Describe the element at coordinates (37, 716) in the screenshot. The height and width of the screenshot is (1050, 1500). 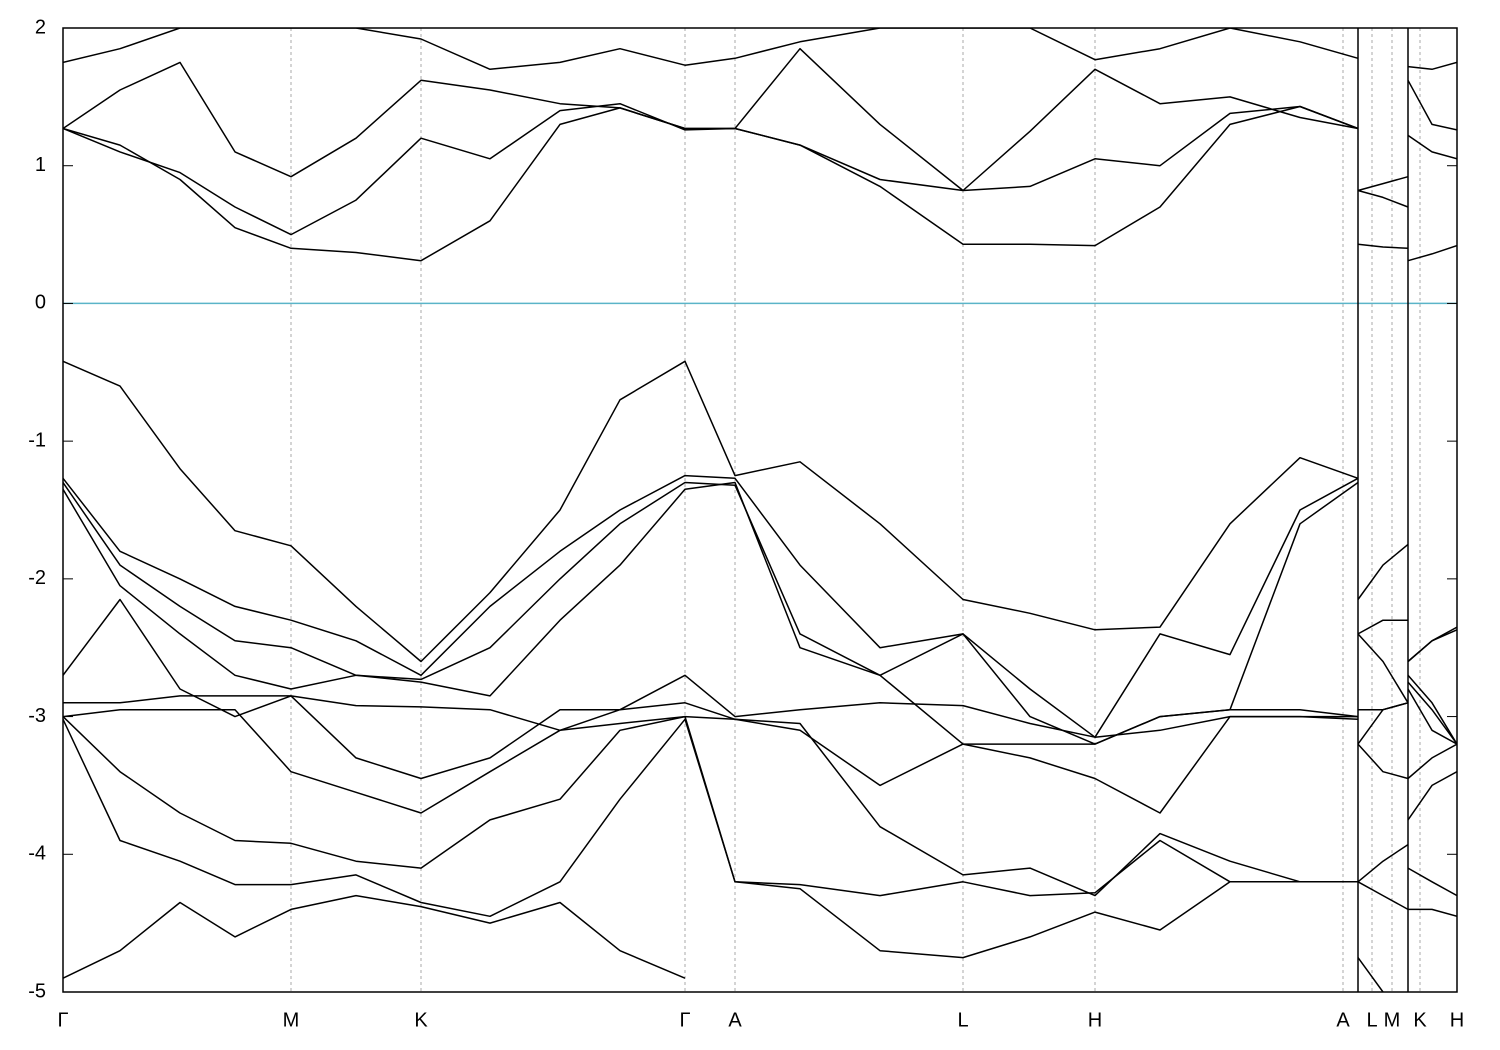
I see `y-tick-label: -3` at that location.